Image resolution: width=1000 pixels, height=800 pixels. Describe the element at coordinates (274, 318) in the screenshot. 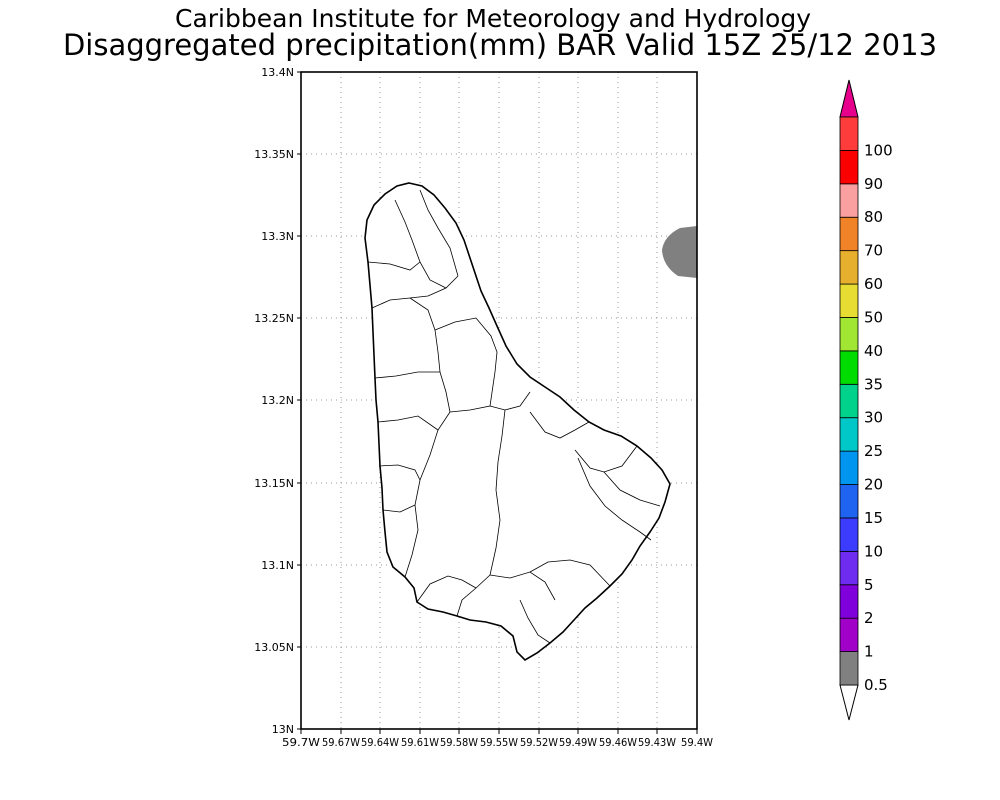

I see `y-tick-label: 13.25N` at that location.